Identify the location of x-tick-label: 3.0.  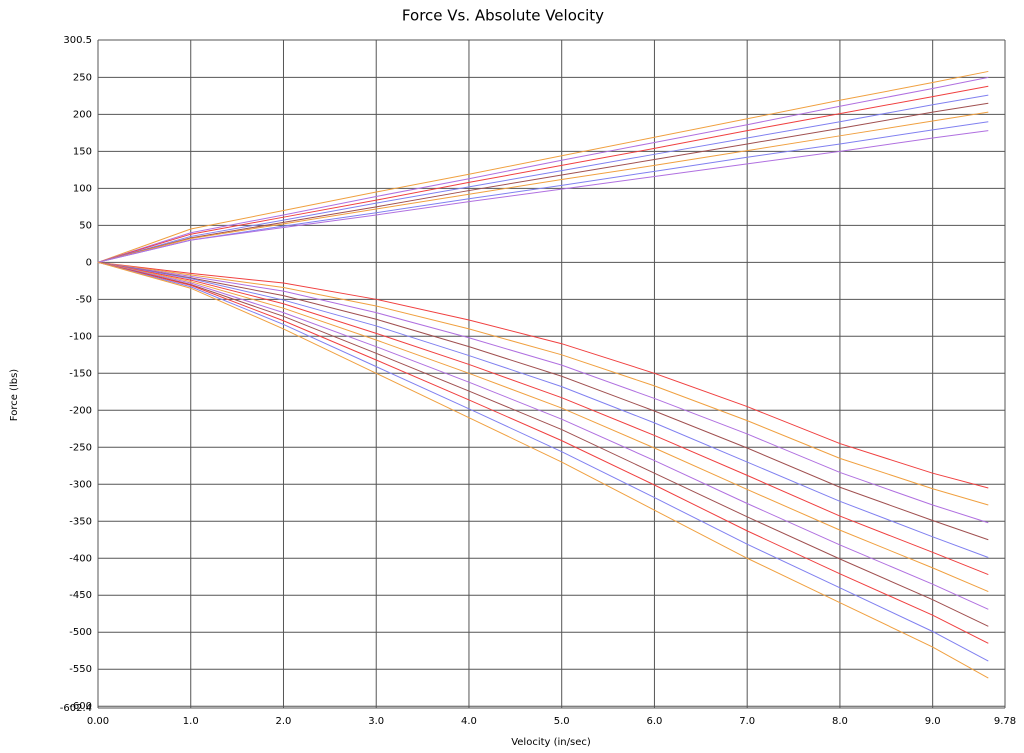
(376, 721).